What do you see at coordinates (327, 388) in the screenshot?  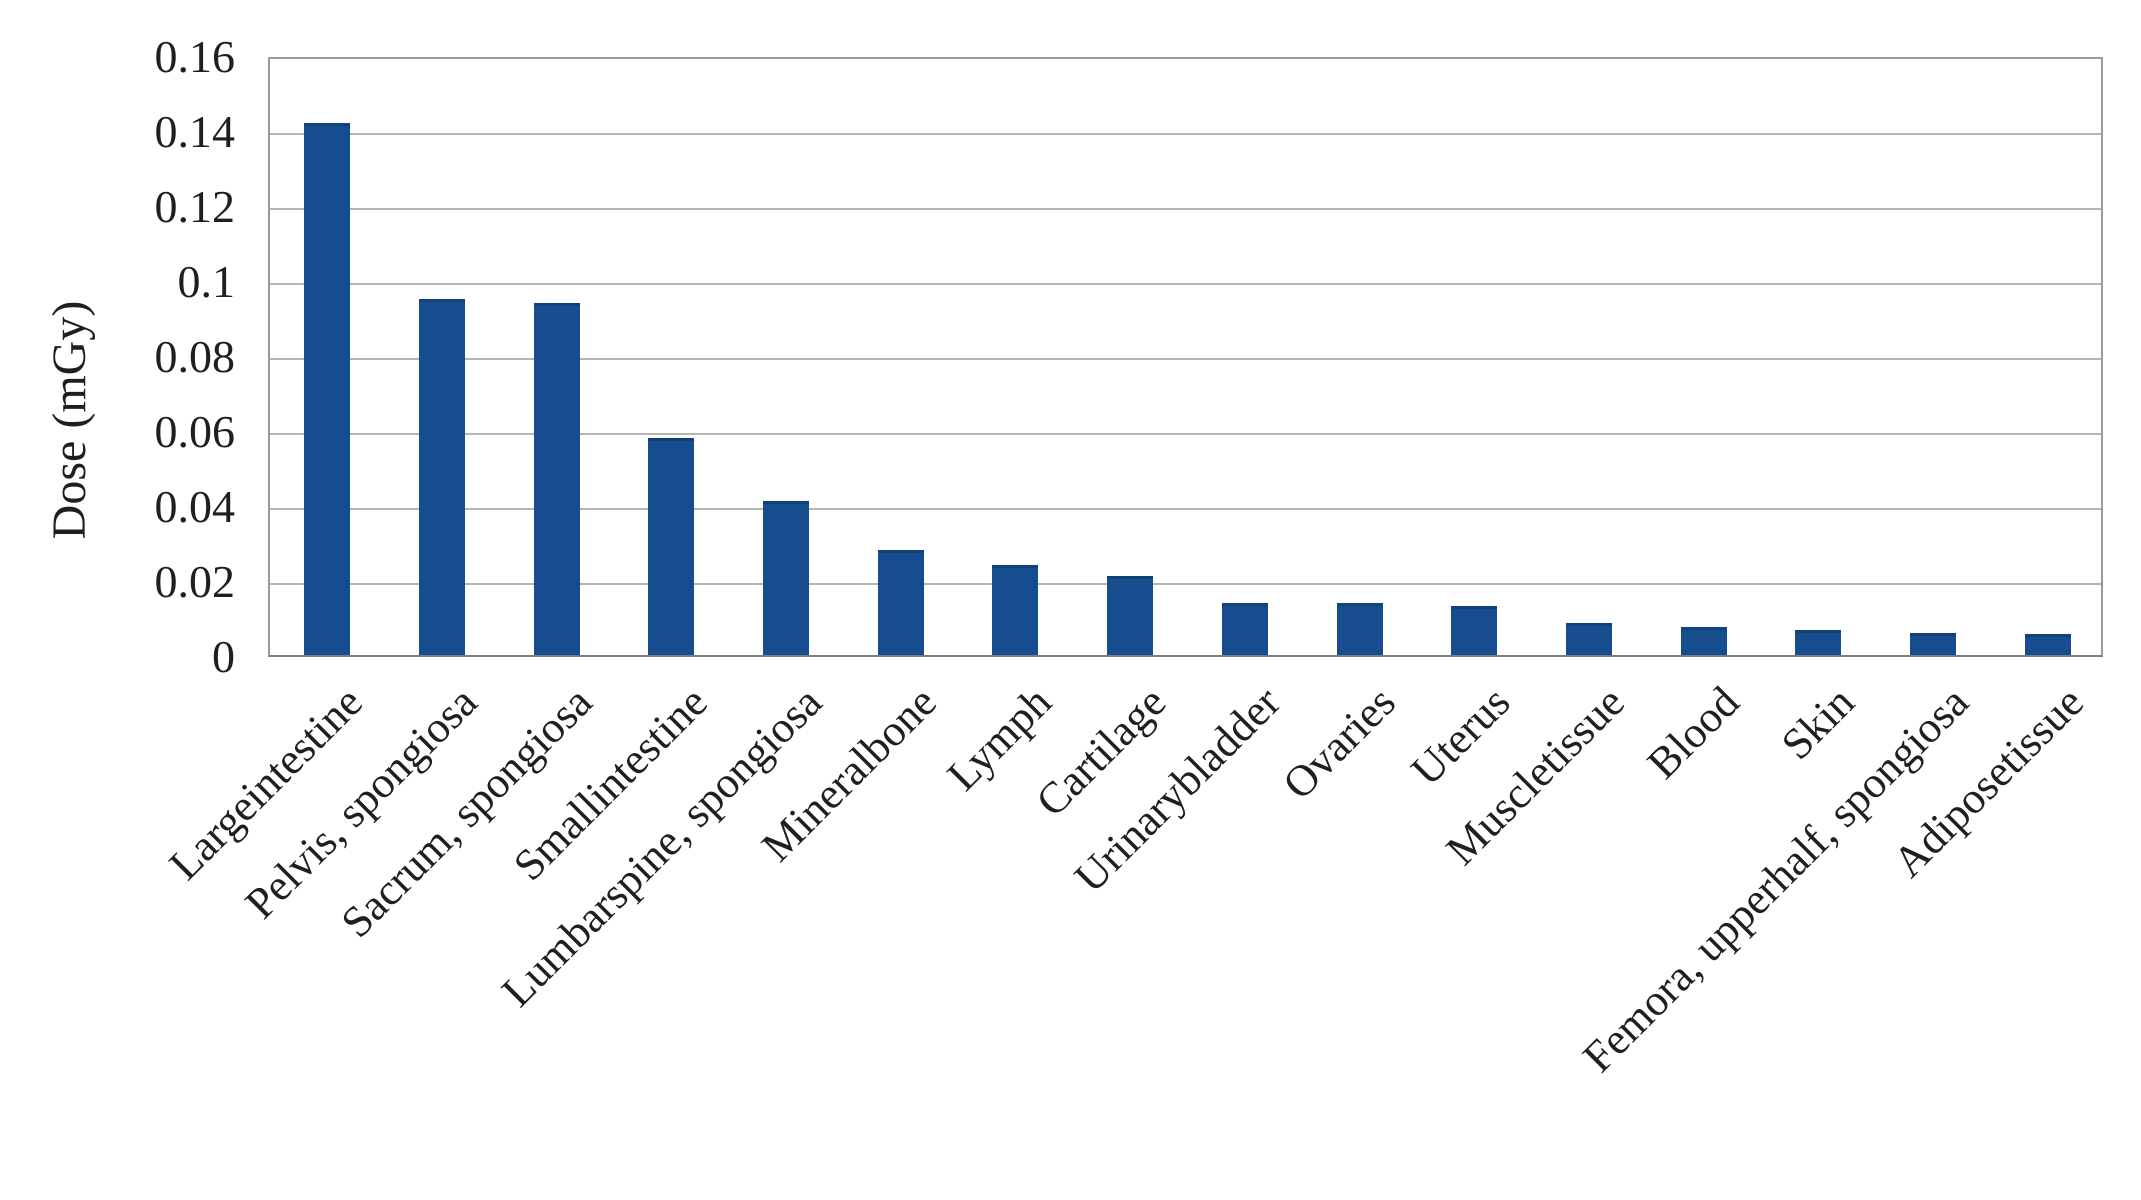 I see `bar-largeintestine` at bounding box center [327, 388].